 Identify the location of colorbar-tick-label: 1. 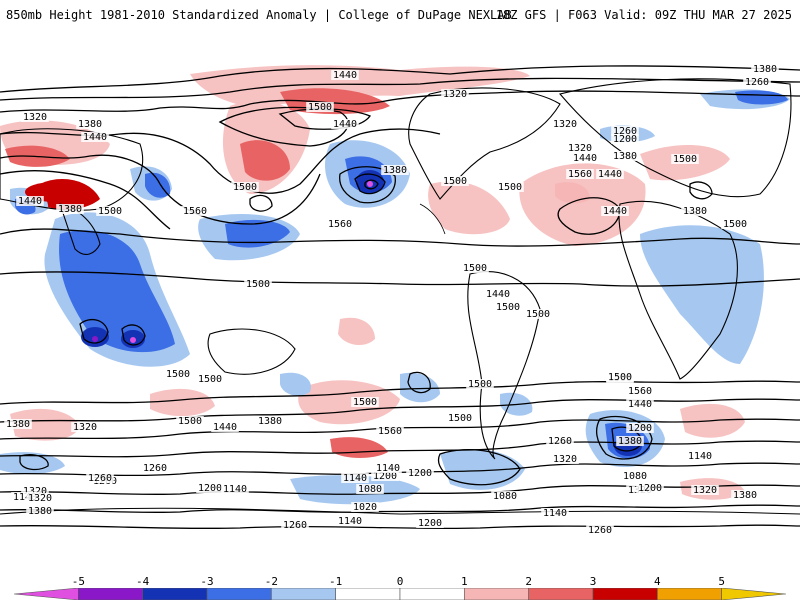
(464, 581).